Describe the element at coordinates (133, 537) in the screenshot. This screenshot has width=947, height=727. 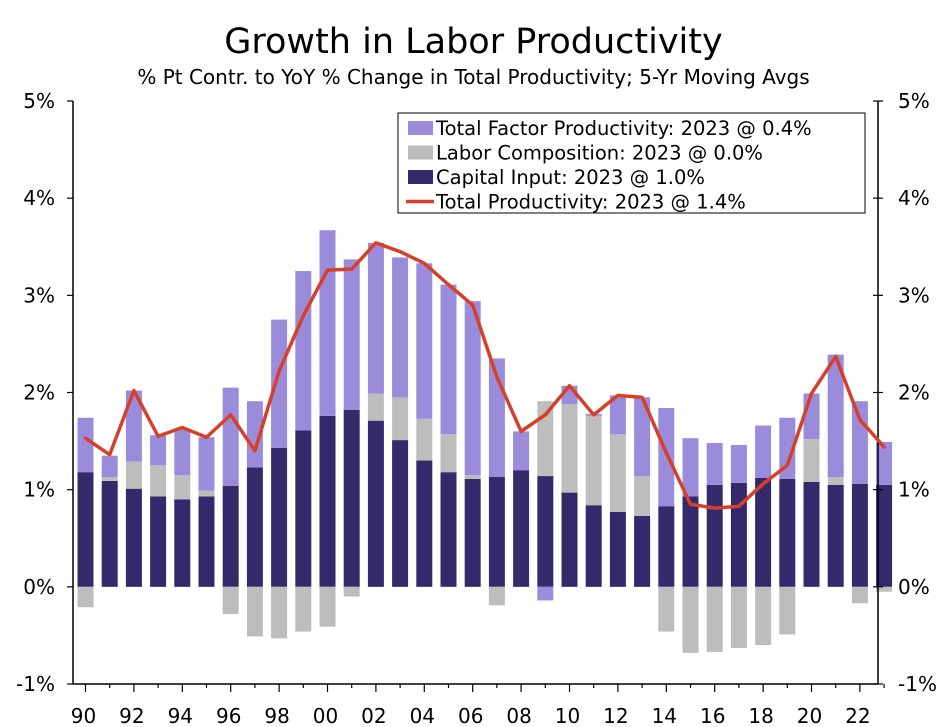
I see `bar-capital-input-1992` at that location.